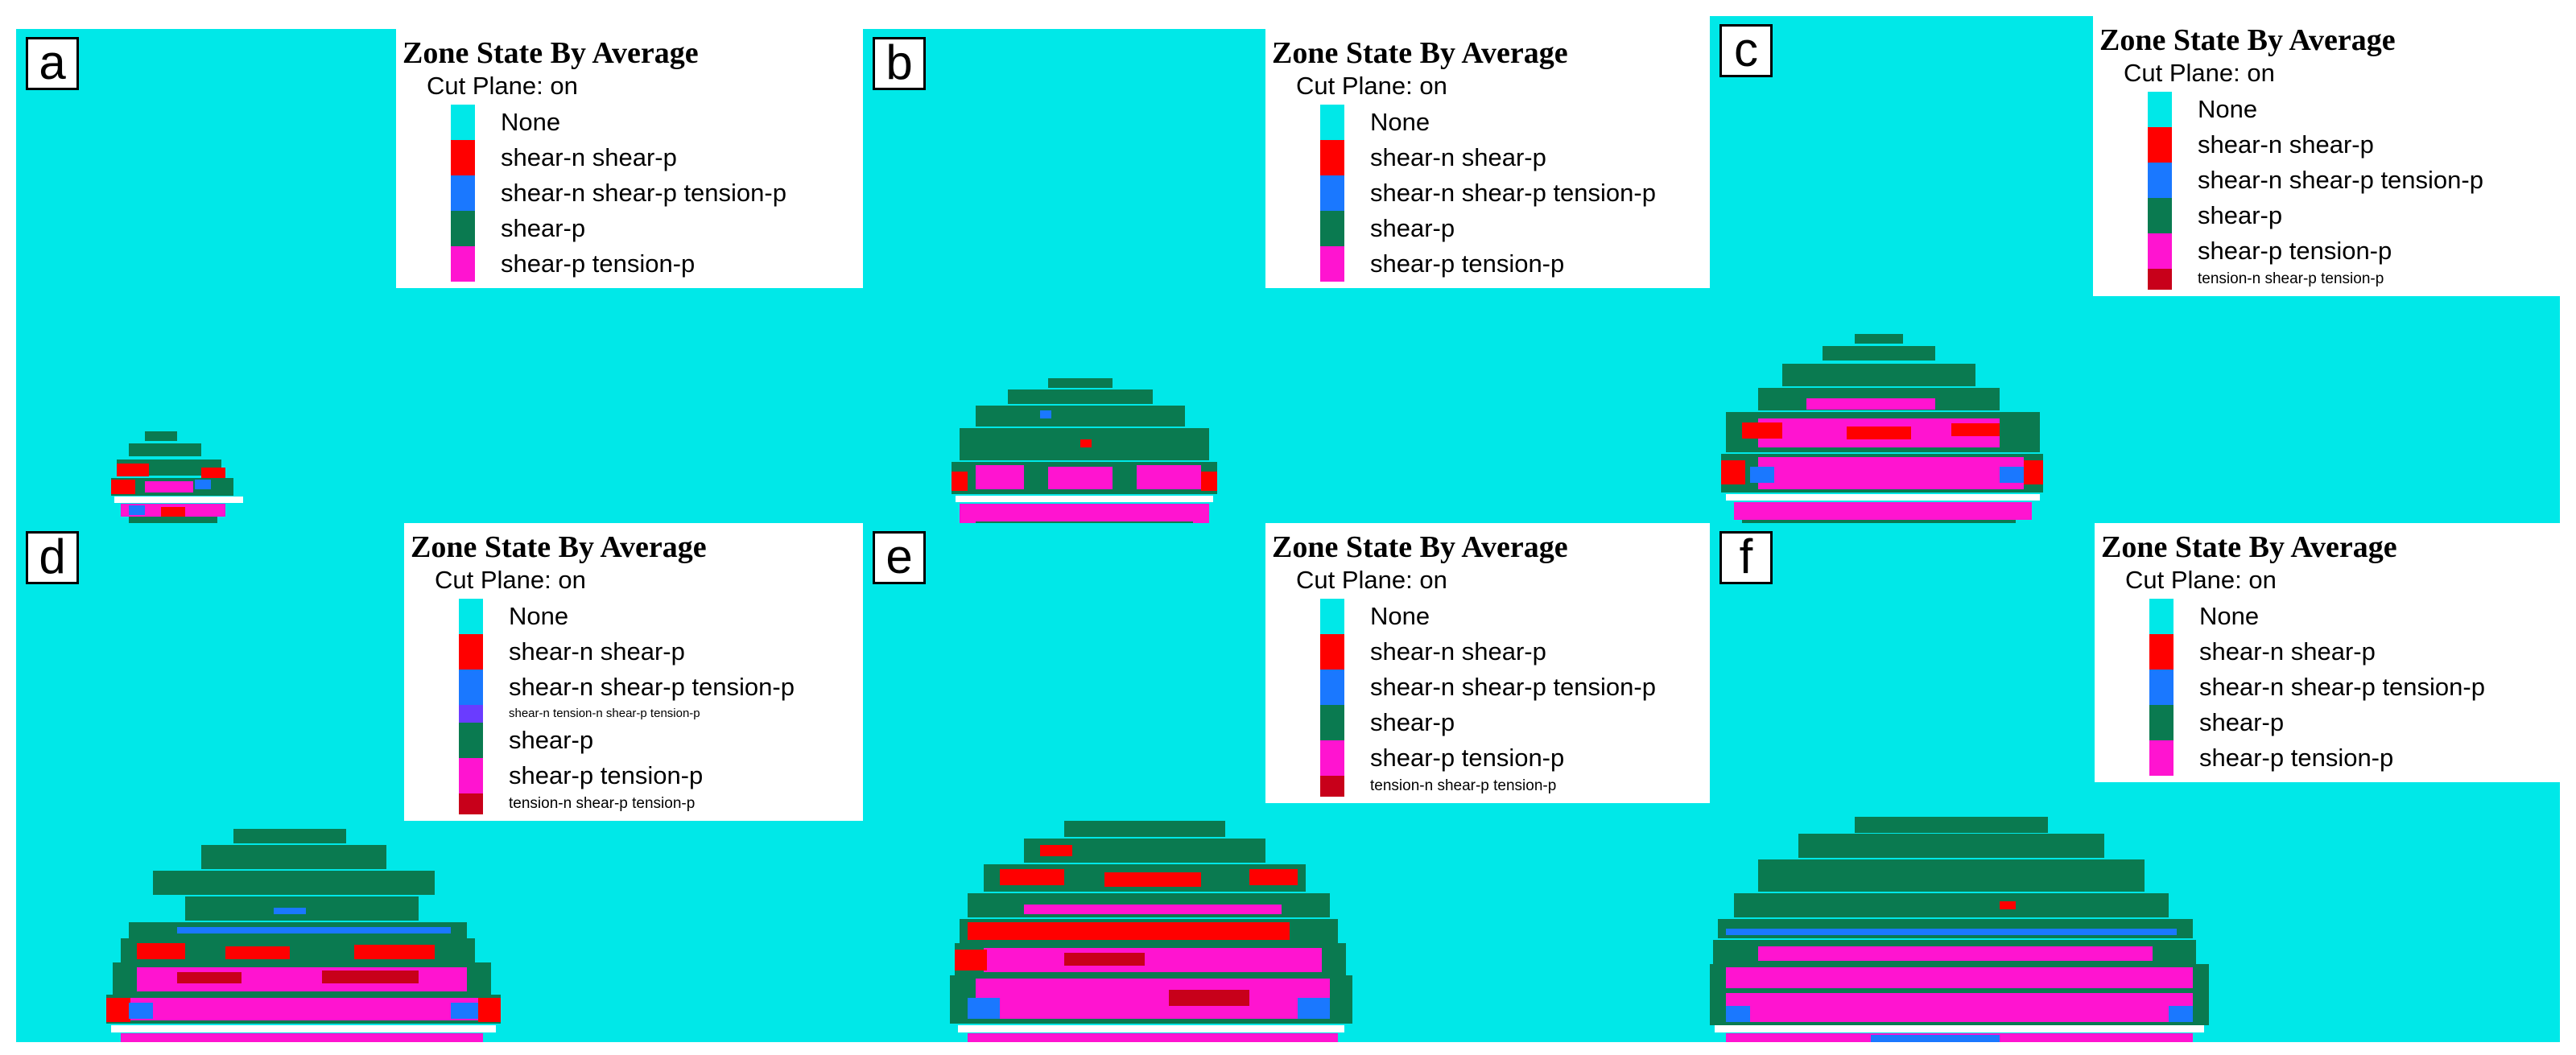 Image resolution: width=2576 pixels, height=1055 pixels. I want to click on legend-item-shear-n-shear-p: shear-n shear-p, so click(657, 157).